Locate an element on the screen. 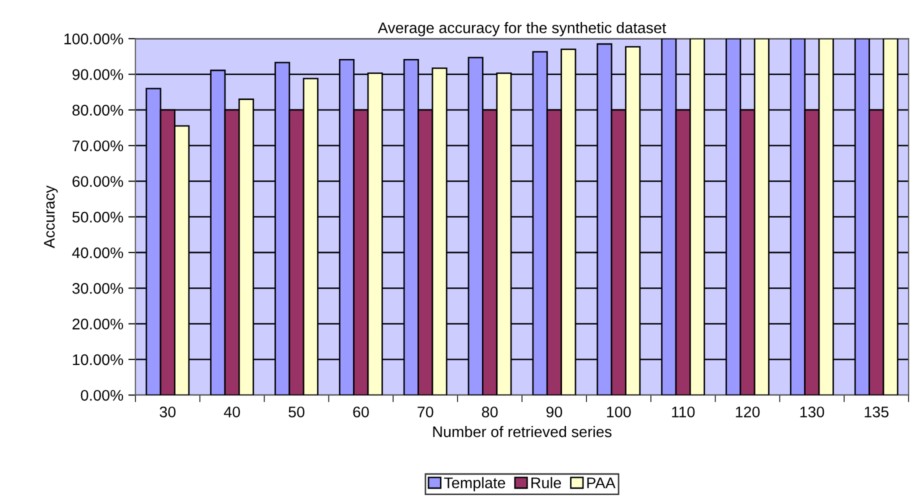  legend-label: Rule is located at coordinates (546, 482).